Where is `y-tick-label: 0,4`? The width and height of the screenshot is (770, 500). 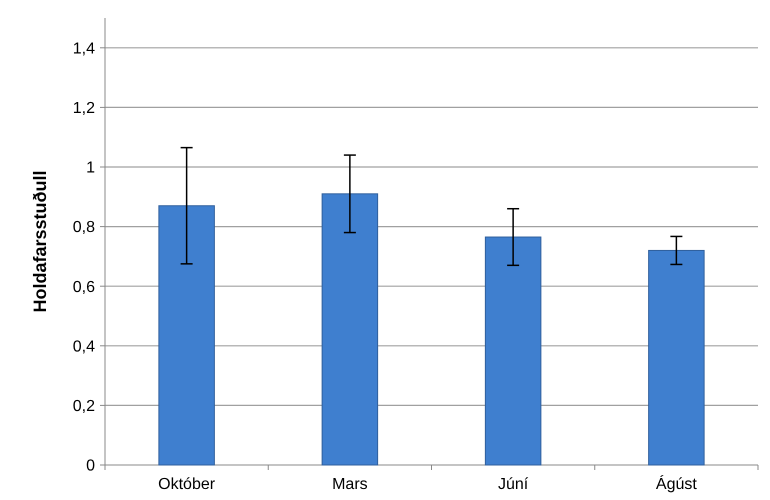 y-tick-label: 0,4 is located at coordinates (84, 347).